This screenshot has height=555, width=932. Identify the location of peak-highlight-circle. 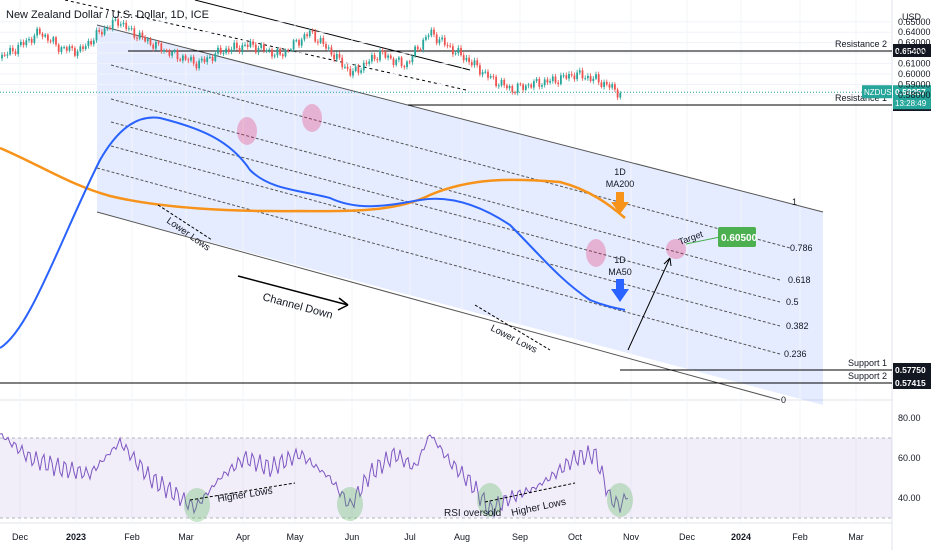
(247, 131).